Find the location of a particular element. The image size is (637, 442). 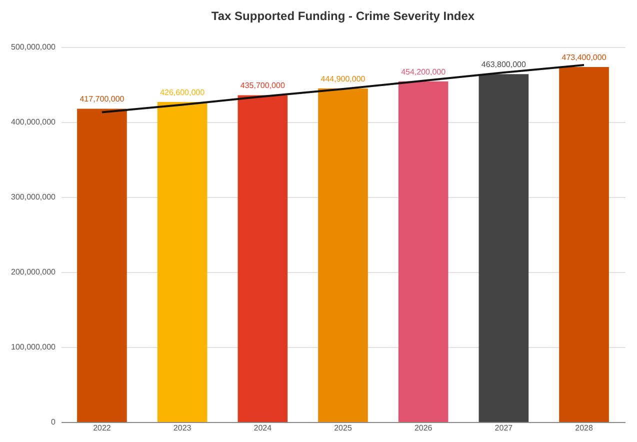

x-tick-label: 2025 is located at coordinates (343, 428).